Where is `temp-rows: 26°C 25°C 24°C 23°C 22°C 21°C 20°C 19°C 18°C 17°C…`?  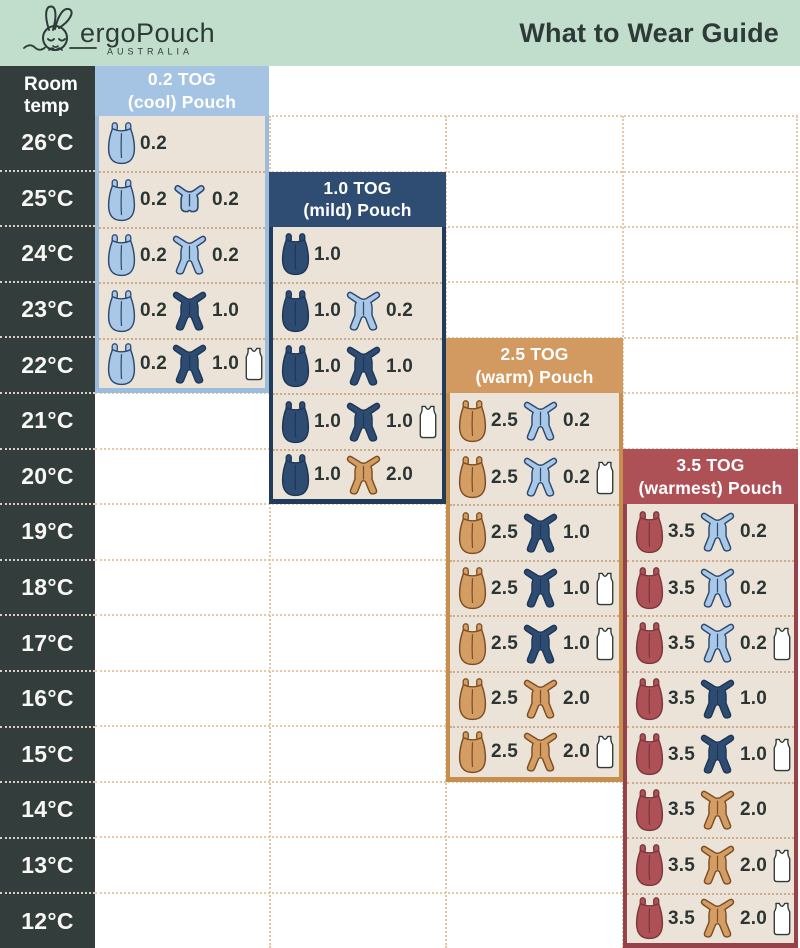 temp-rows: 26°C 25°C 24°C 23°C 22°C 21°C 20°C 19°C 18°C 17°C… is located at coordinates (47, 532).